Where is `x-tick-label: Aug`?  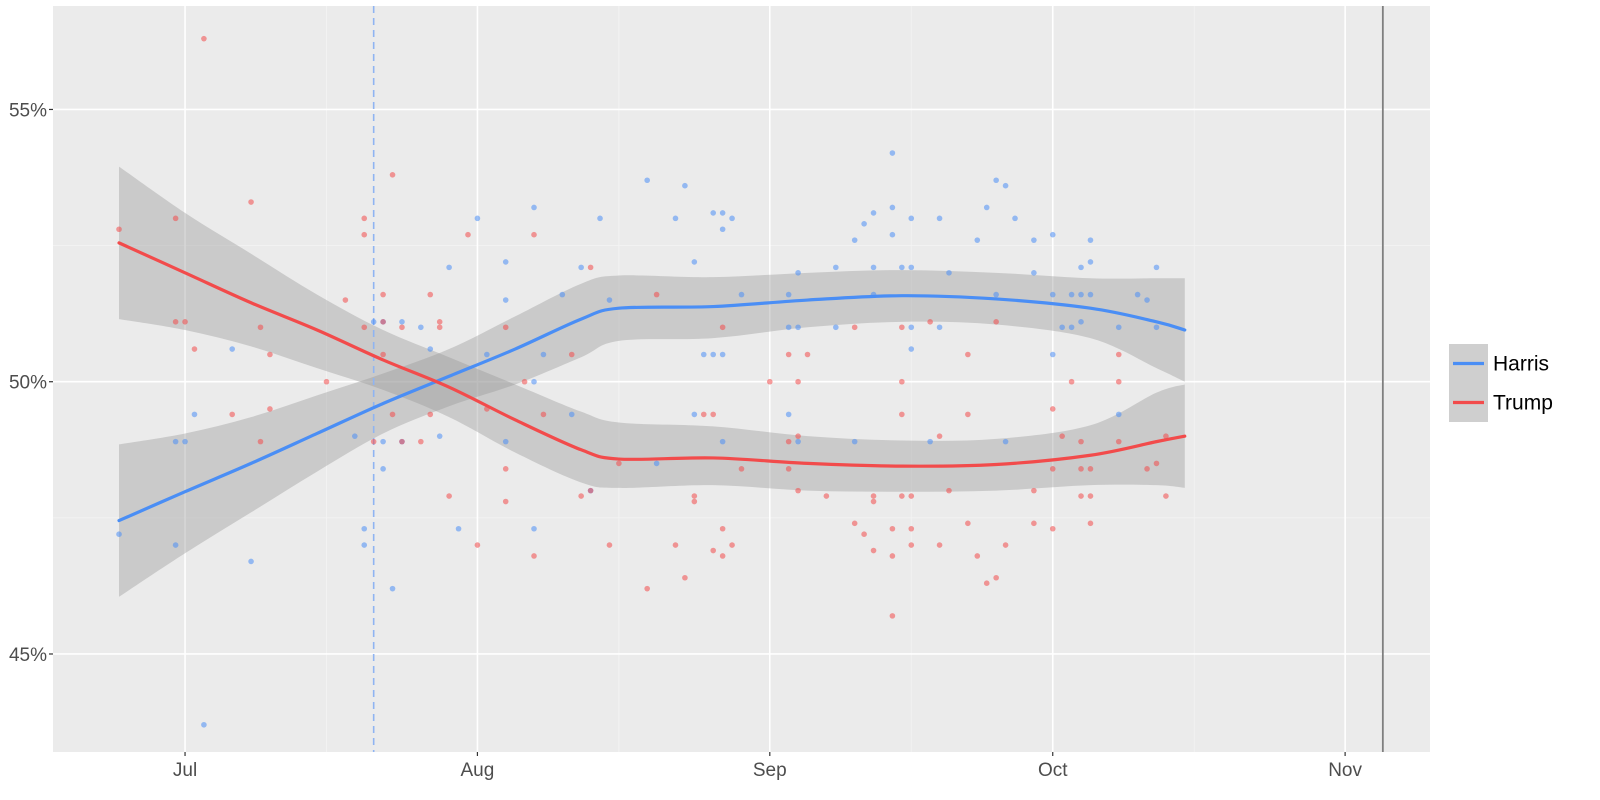 x-tick-label: Aug is located at coordinates (478, 770).